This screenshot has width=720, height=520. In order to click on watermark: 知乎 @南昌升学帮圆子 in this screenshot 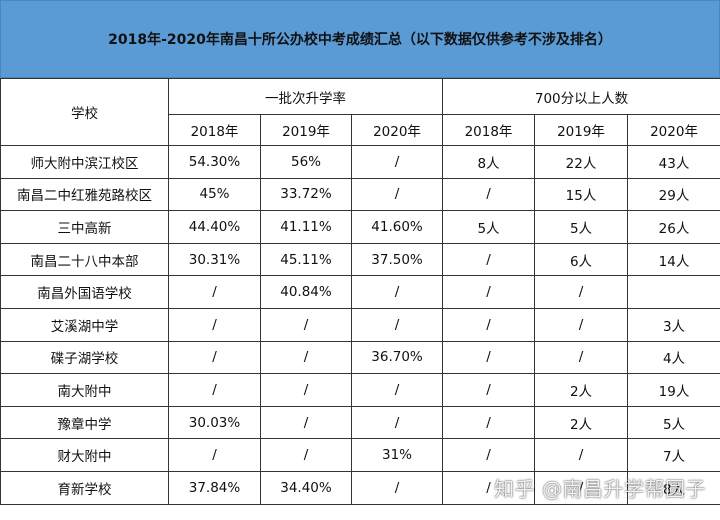, I will do `click(600, 489)`.